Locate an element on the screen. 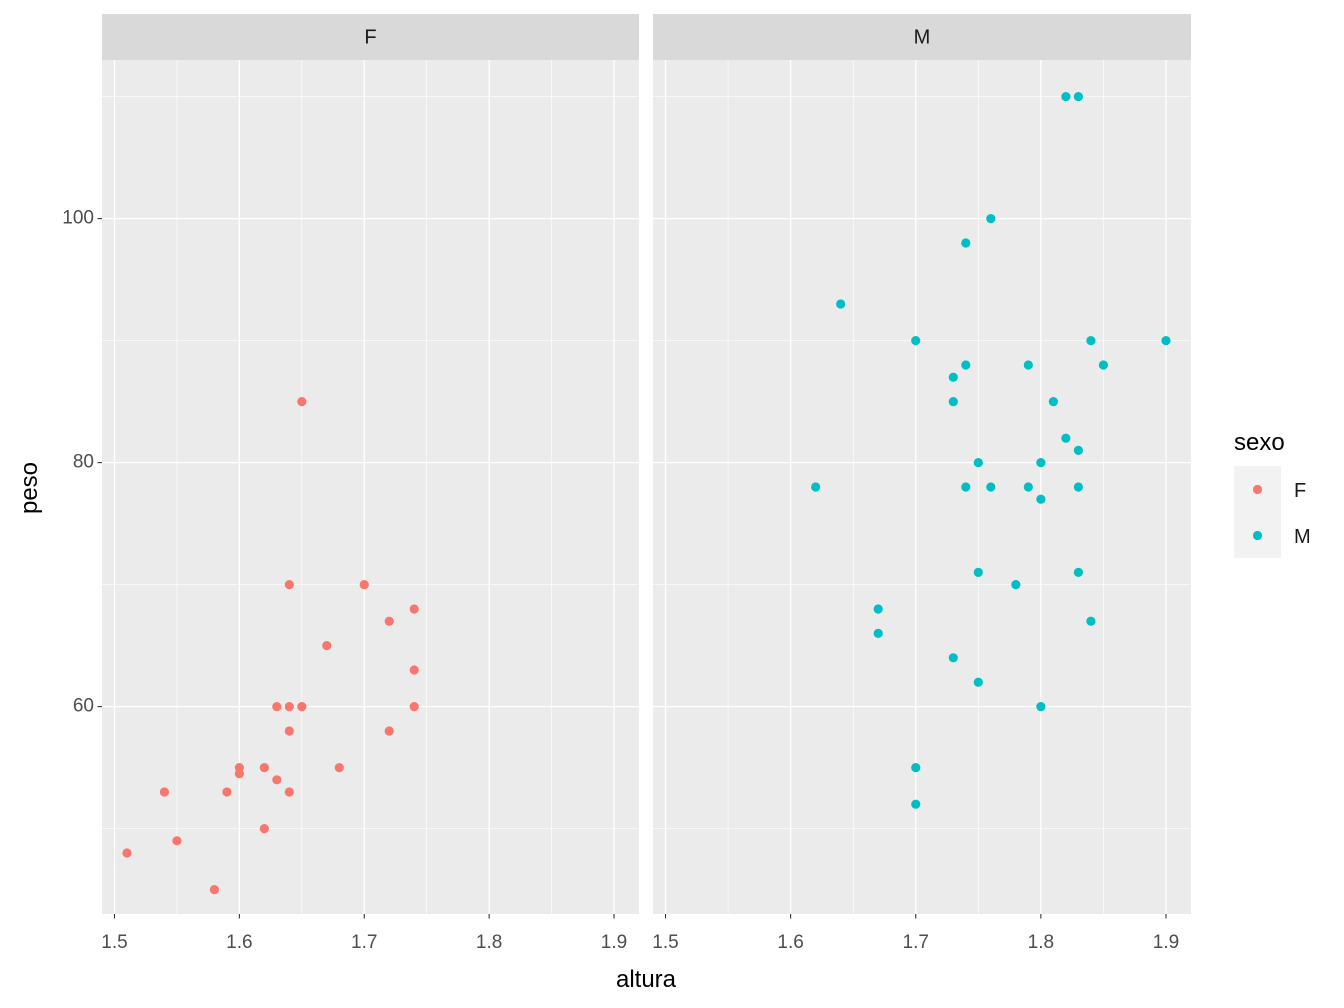 This screenshot has width=1344, height=1008. legend-label-m: M is located at coordinates (1302, 537).